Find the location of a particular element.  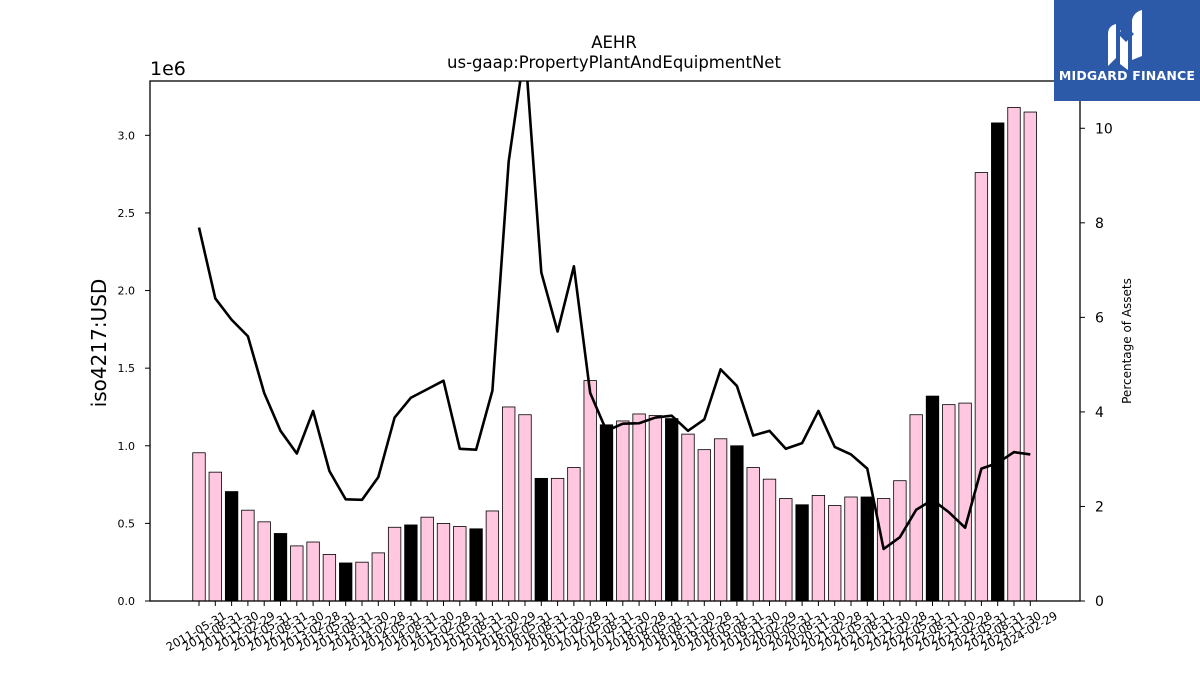

y-tick-label: 1.5 is located at coordinates (127, 368).